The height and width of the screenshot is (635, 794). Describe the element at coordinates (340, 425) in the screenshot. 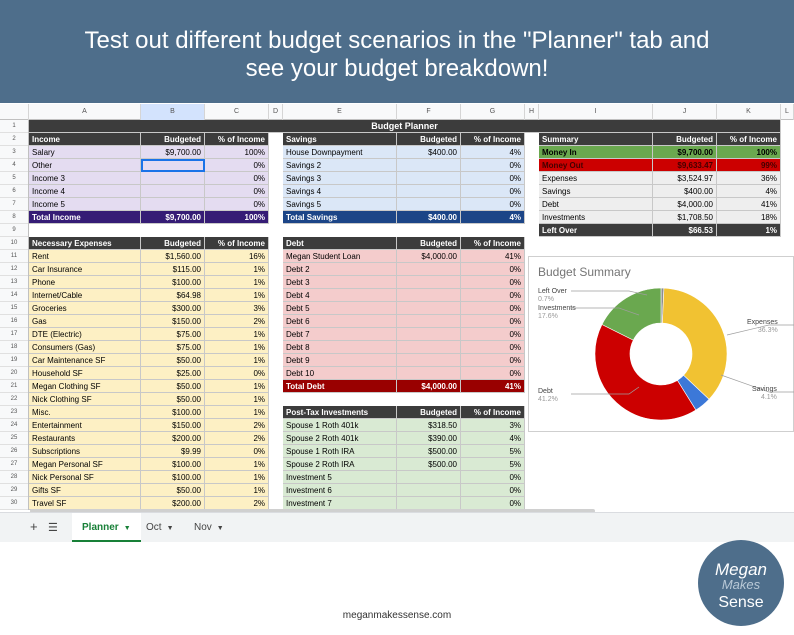

I see `investment-row-label: Spouse 1 Roth 401k` at that location.